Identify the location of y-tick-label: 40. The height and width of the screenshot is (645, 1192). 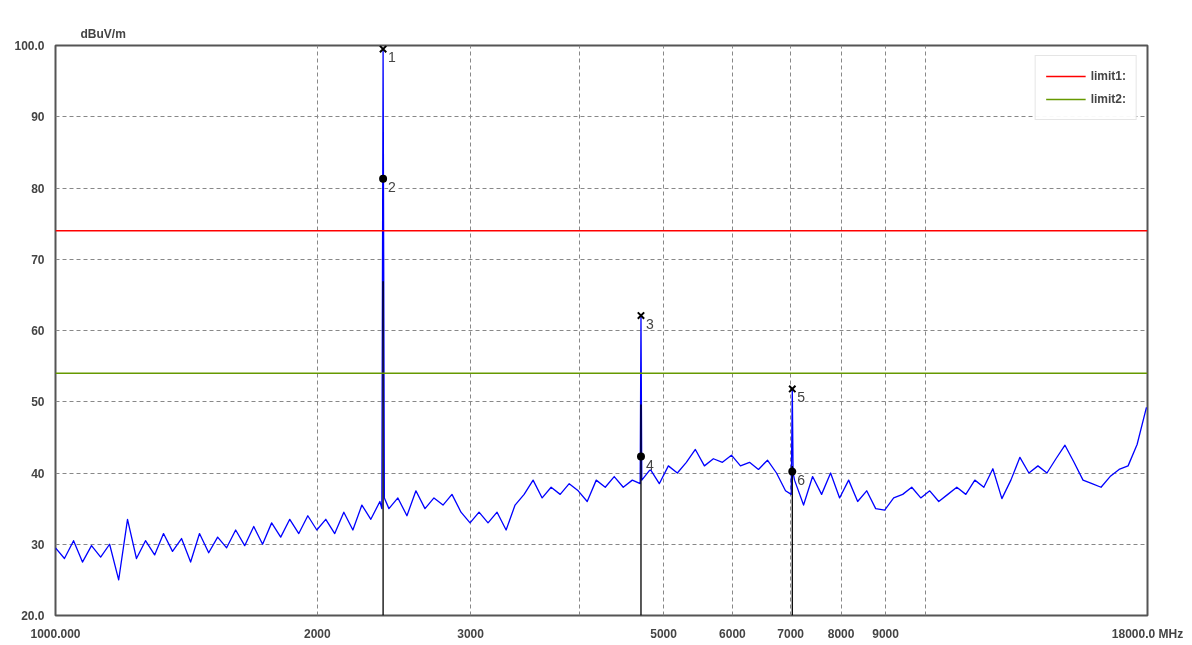
(38, 473).